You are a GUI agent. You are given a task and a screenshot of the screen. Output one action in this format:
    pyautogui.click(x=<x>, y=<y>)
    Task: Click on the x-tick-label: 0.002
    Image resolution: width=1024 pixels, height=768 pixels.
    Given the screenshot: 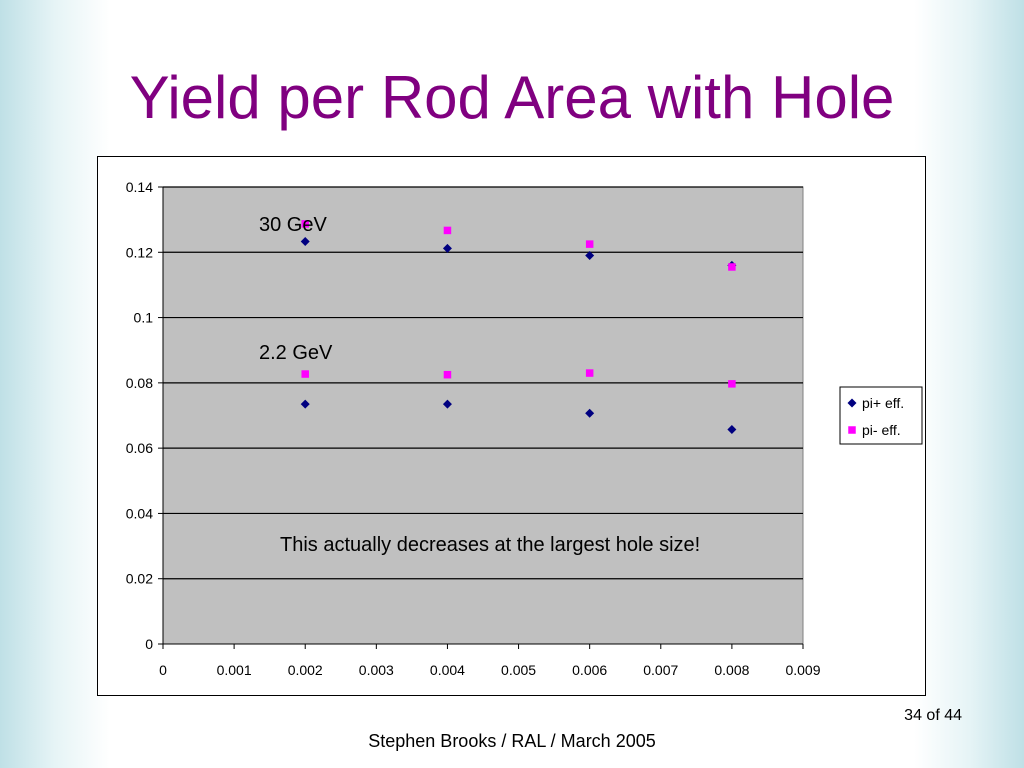 What is the action you would take?
    pyautogui.click(x=305, y=670)
    